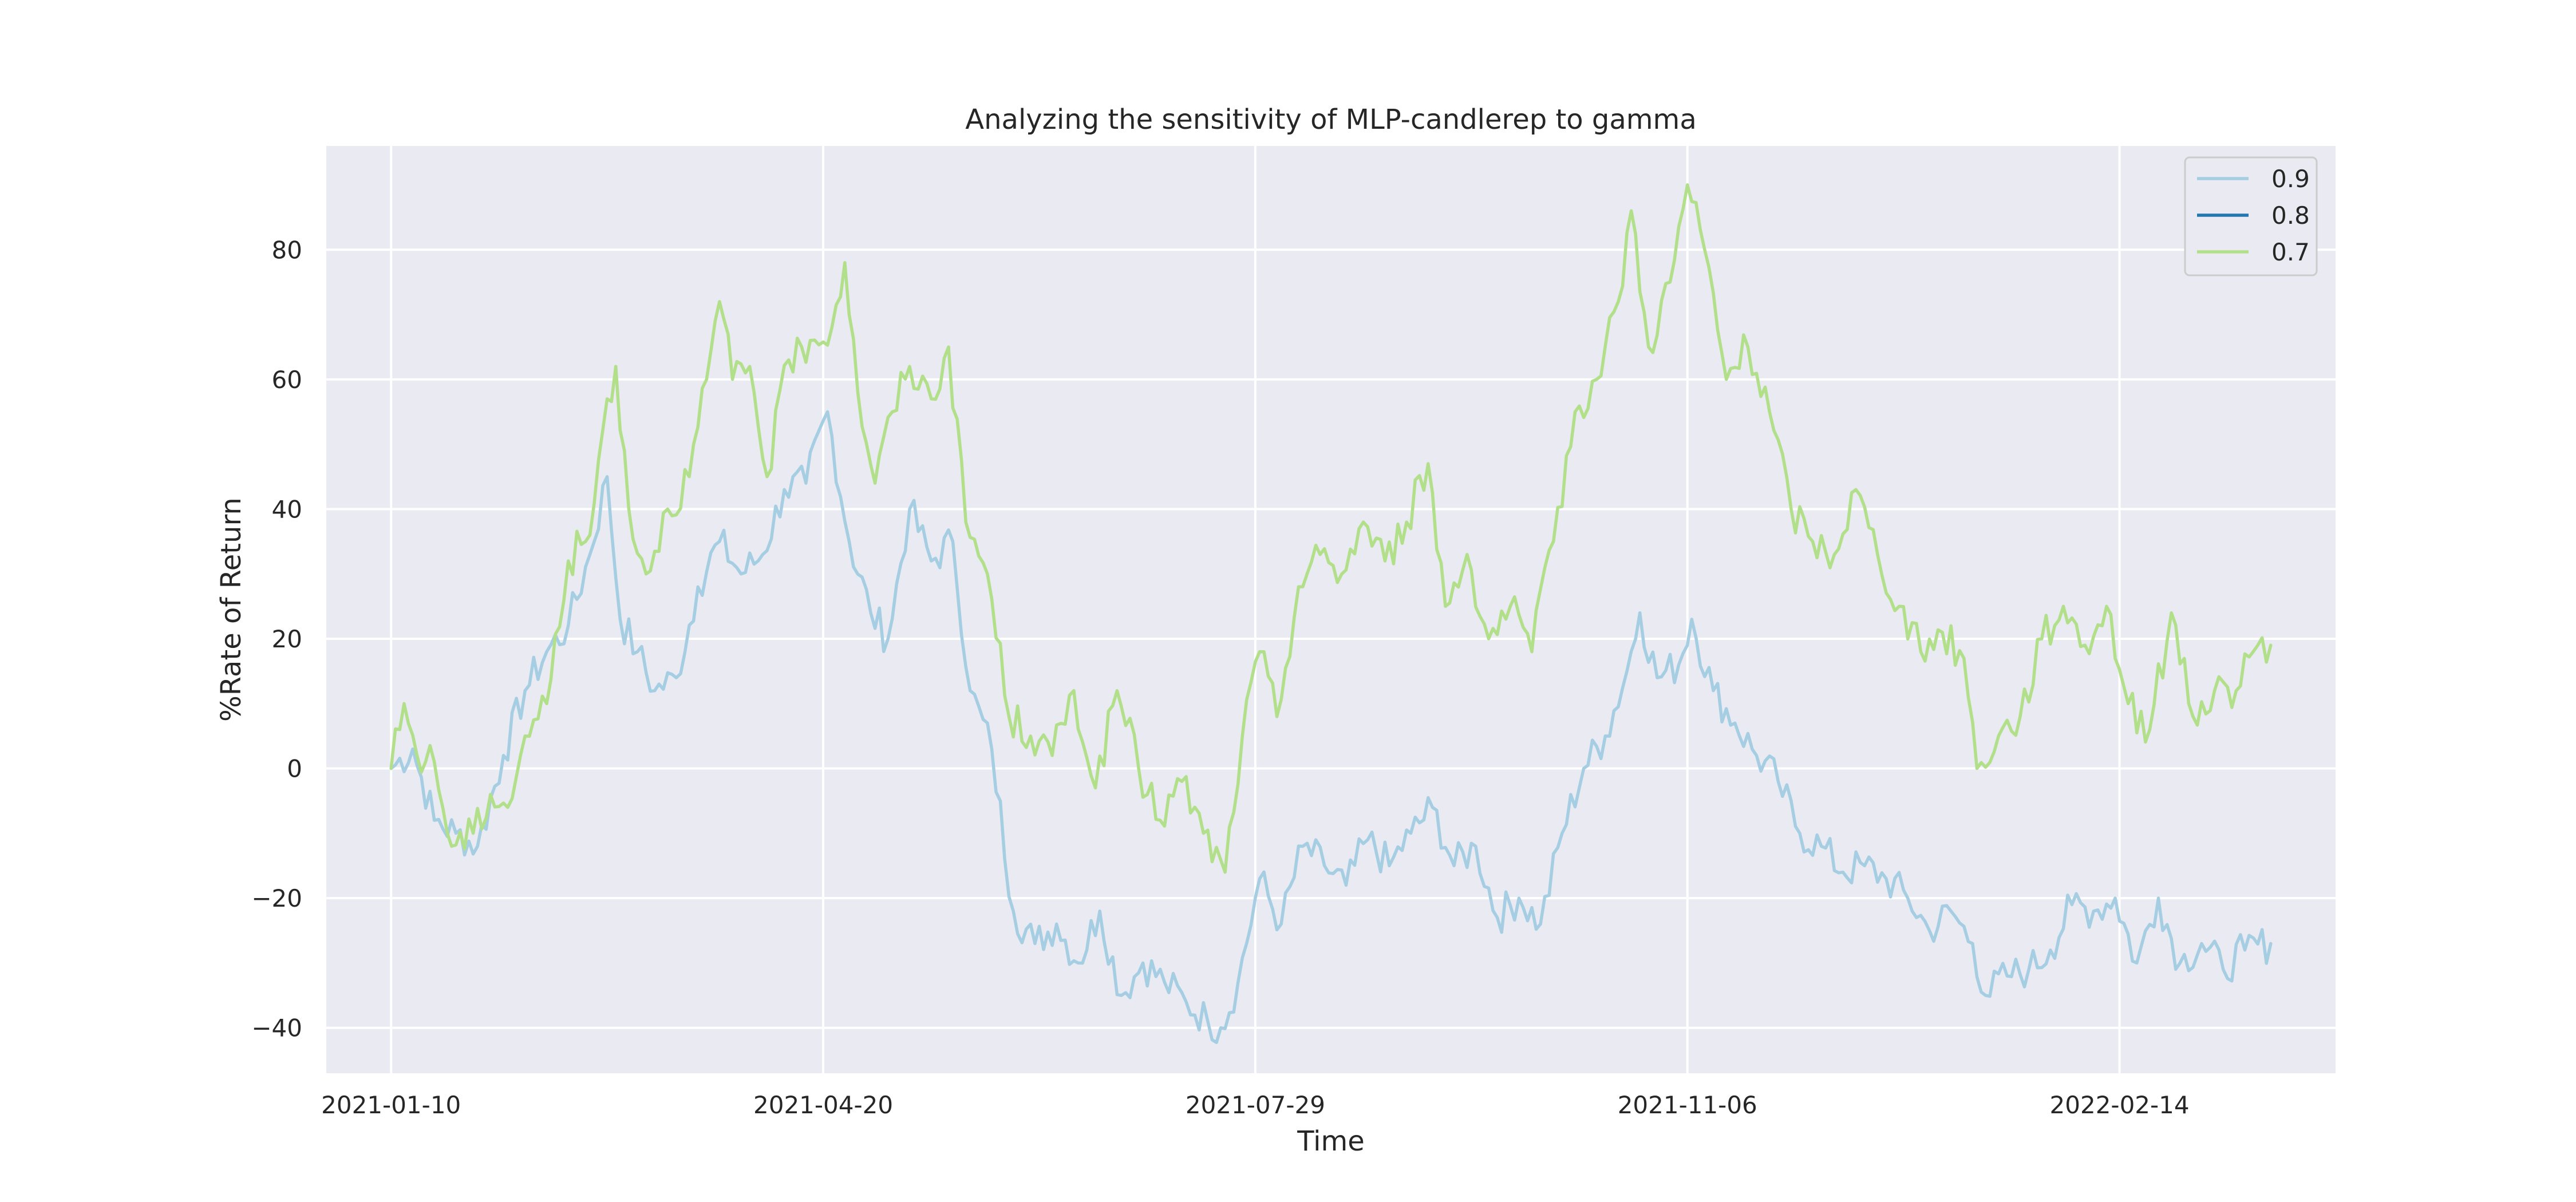  Describe the element at coordinates (2290, 215) in the screenshot. I see `legend-label-0.8: 0.8` at that location.